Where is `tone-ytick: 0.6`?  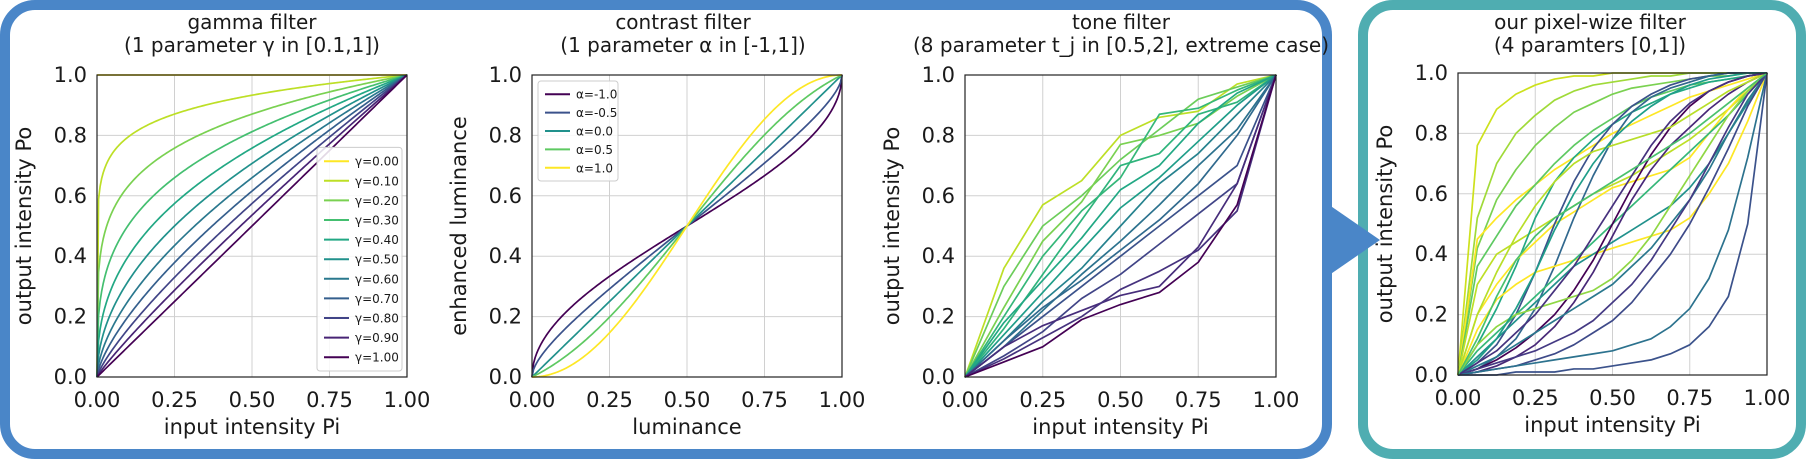 tone-ytick: 0.6 is located at coordinates (938, 196).